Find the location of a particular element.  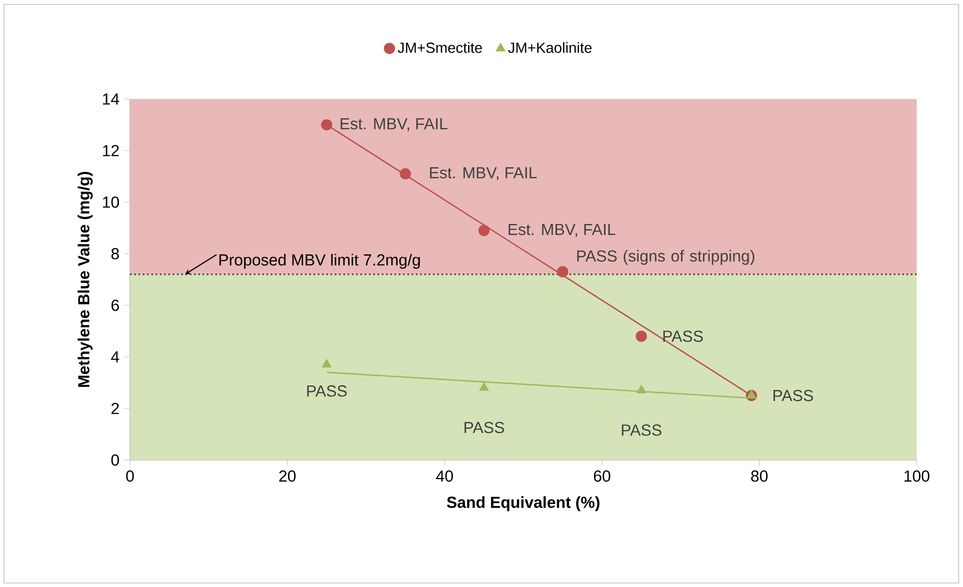

y-tick-label: 2 is located at coordinates (115, 408).